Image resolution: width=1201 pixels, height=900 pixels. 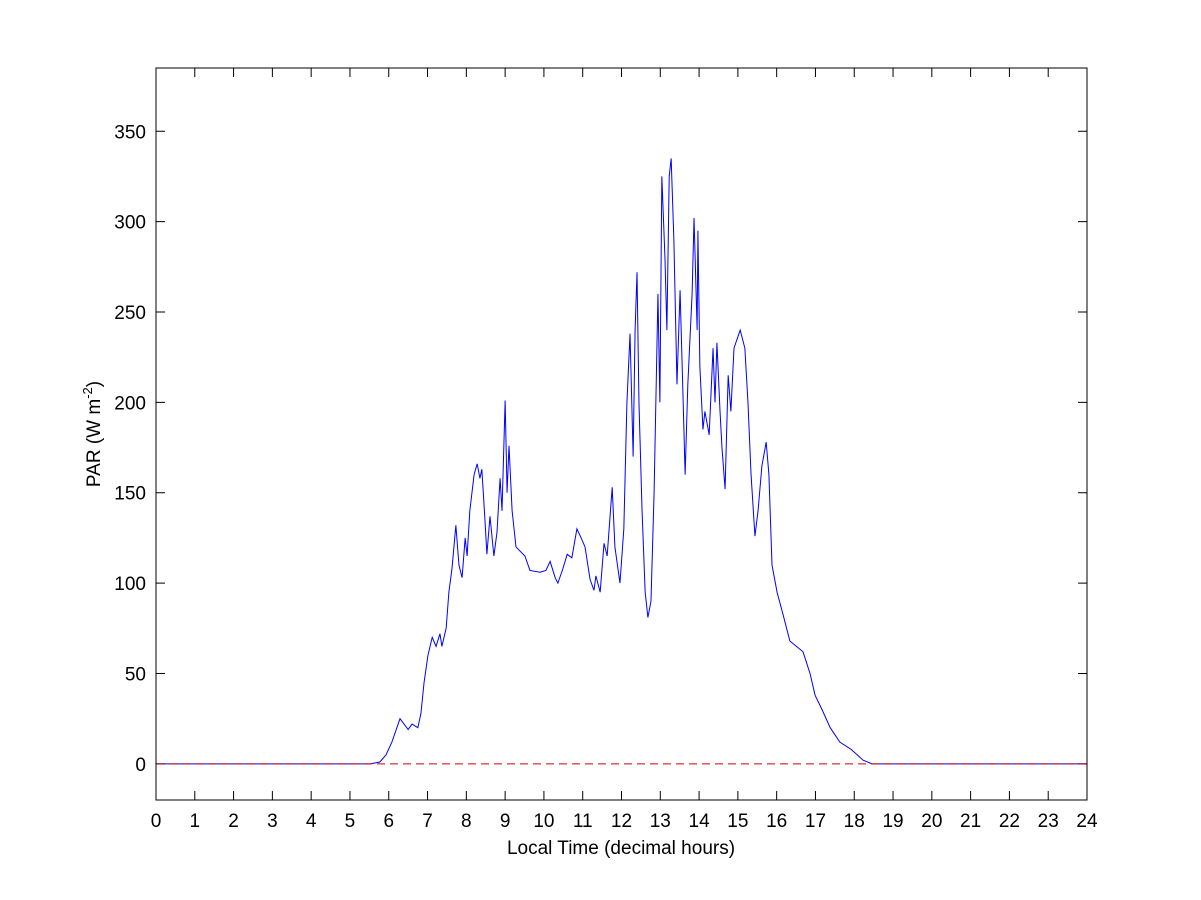 What do you see at coordinates (156, 821) in the screenshot?
I see `x-tick-label: 0` at bounding box center [156, 821].